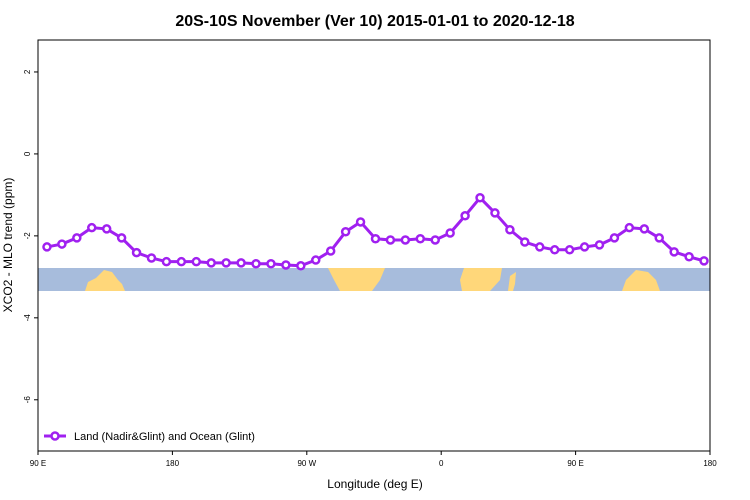  I want to click on map-strip, so click(374, 279).